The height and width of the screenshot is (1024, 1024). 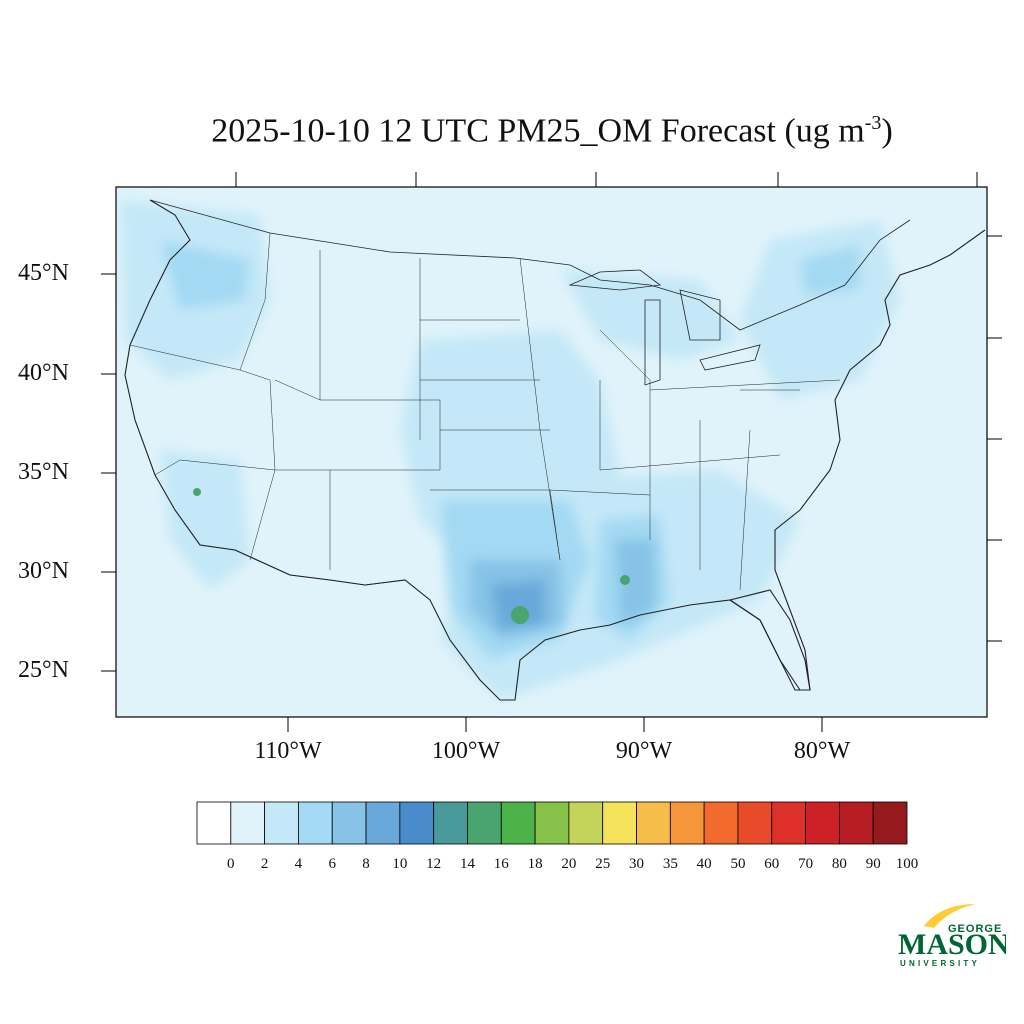 What do you see at coordinates (839, 864) in the screenshot?
I see `colorbar-label-80: 80` at bounding box center [839, 864].